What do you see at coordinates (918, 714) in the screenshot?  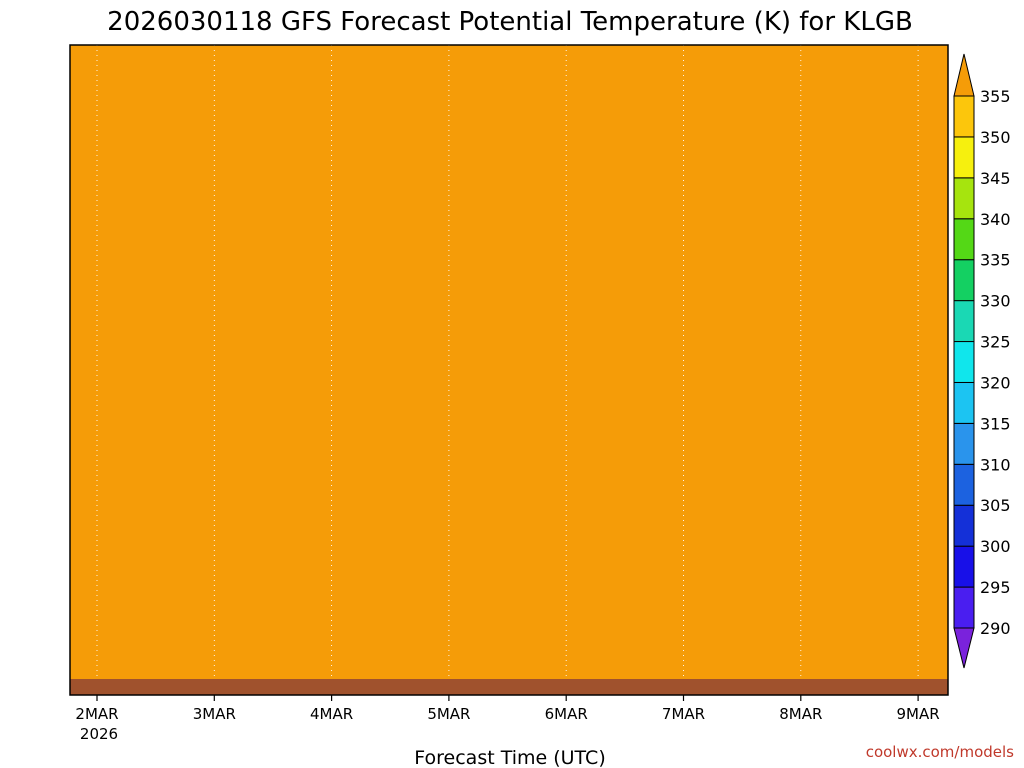 I see `x-tick-label: 9MAR` at bounding box center [918, 714].